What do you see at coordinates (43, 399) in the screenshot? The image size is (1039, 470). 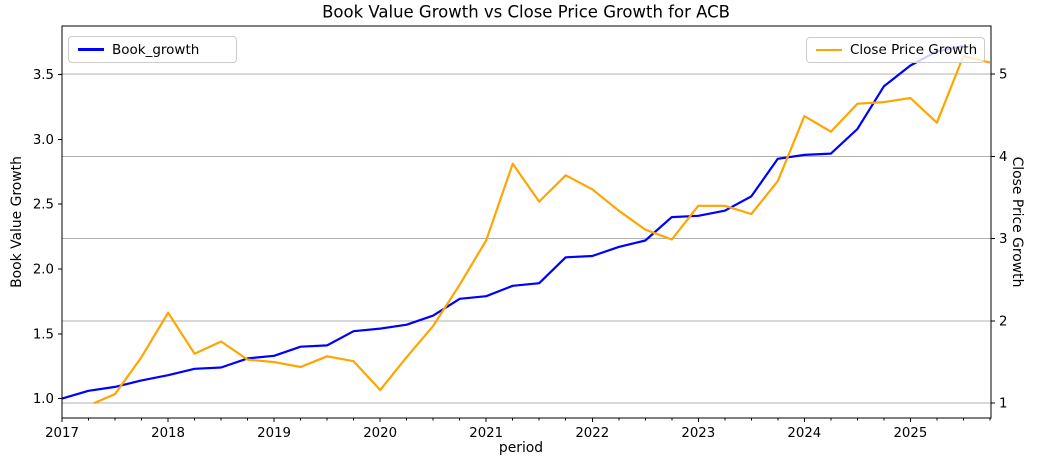 I see `left-tick-label: 1.0` at bounding box center [43, 399].